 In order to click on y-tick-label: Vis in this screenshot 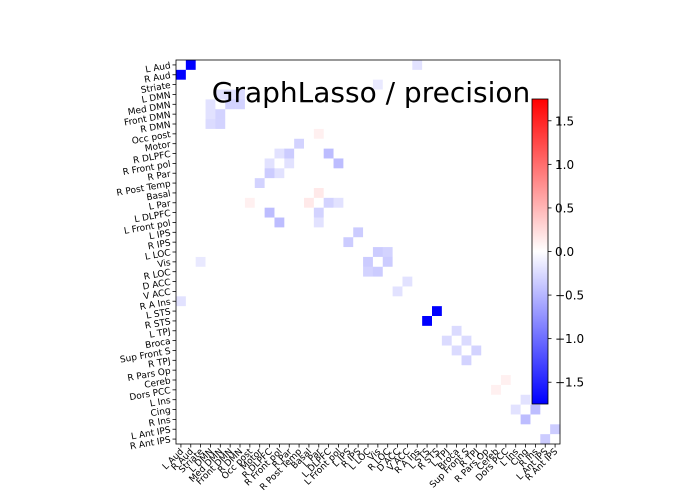, I will do `click(164, 264)`.